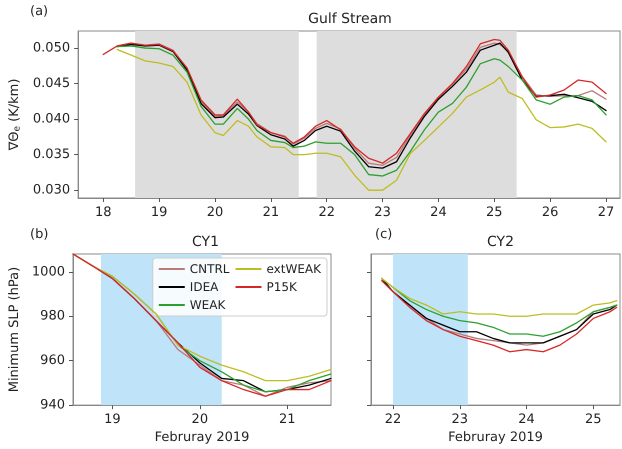  Describe the element at coordinates (51, 84) in the screenshot. I see `y-tick-label: 0.045` at that location.